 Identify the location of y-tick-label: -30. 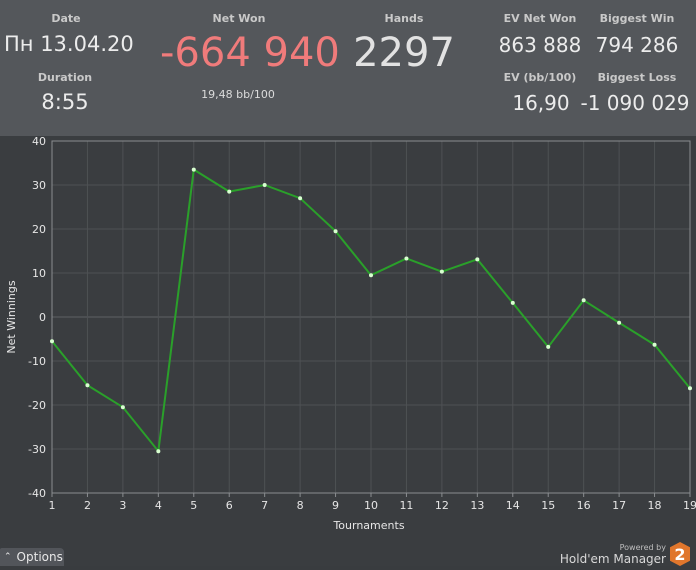
(37, 449).